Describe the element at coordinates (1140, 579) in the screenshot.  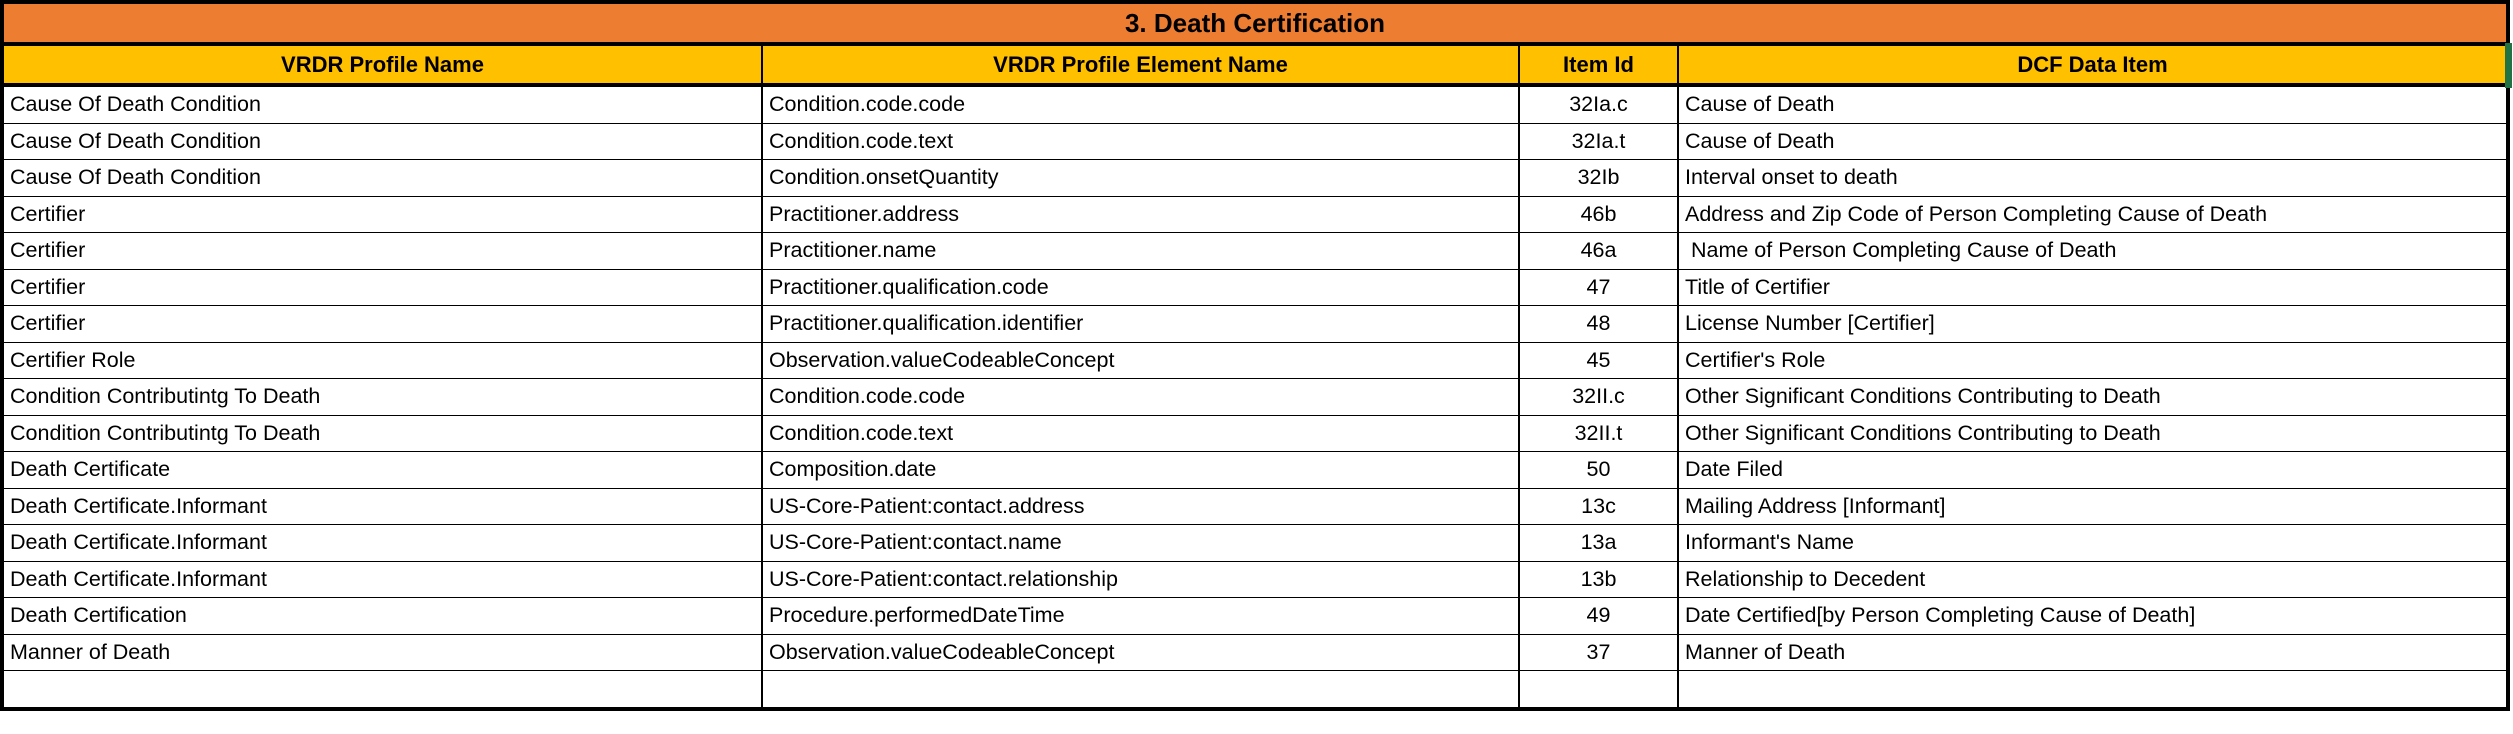
I see `cell-vrdr-profile-element-name: US-Core-Patient:contact.relationship` at that location.